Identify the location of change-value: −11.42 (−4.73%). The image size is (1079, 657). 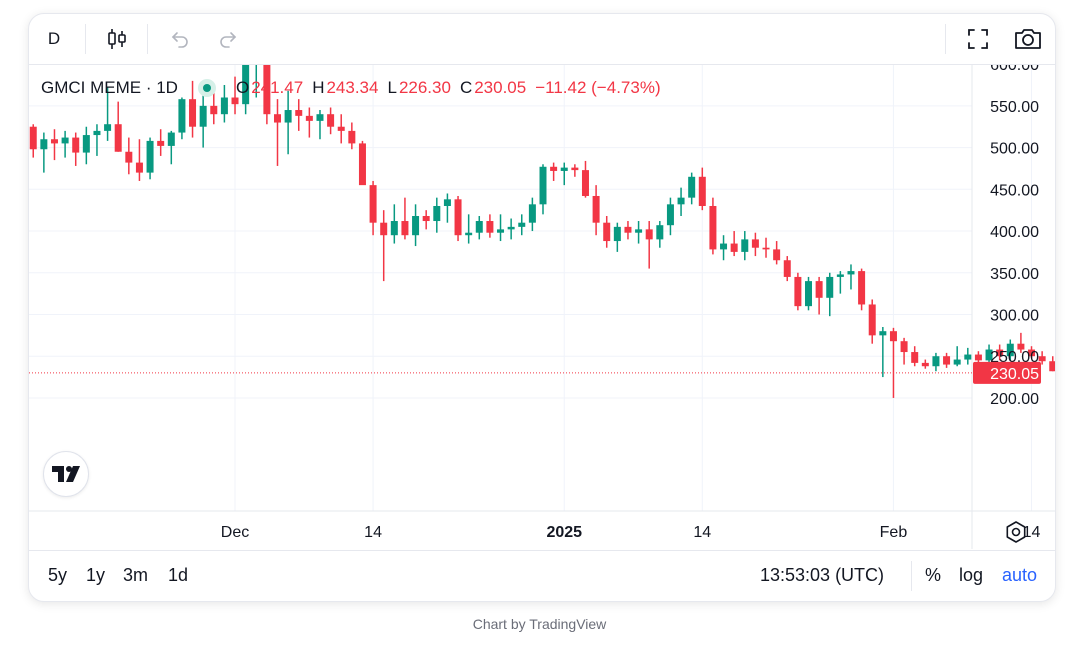
(598, 87).